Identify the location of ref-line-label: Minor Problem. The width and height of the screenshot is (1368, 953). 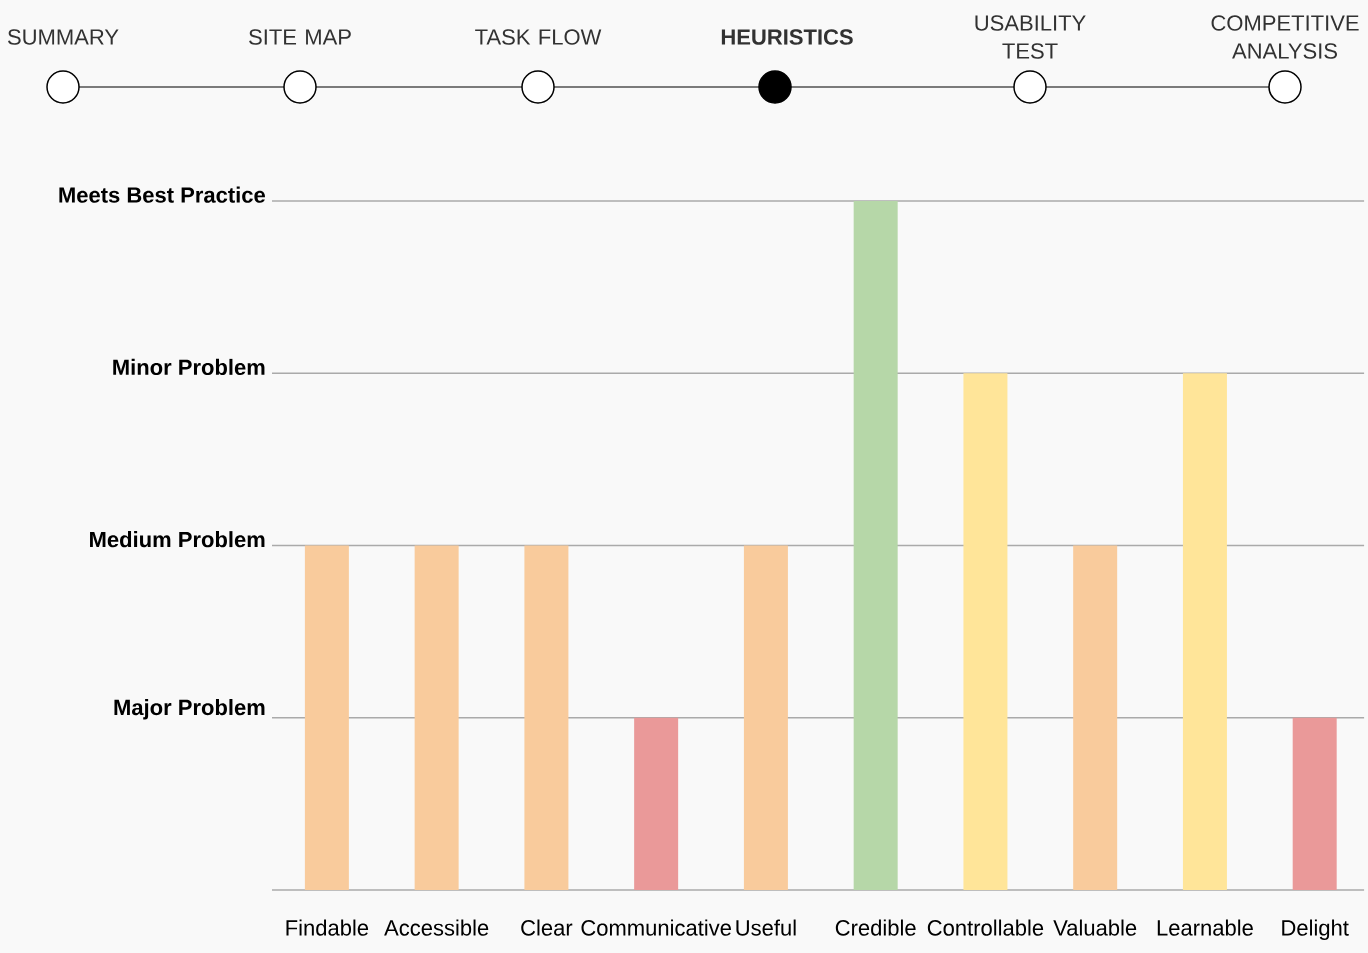
(189, 367).